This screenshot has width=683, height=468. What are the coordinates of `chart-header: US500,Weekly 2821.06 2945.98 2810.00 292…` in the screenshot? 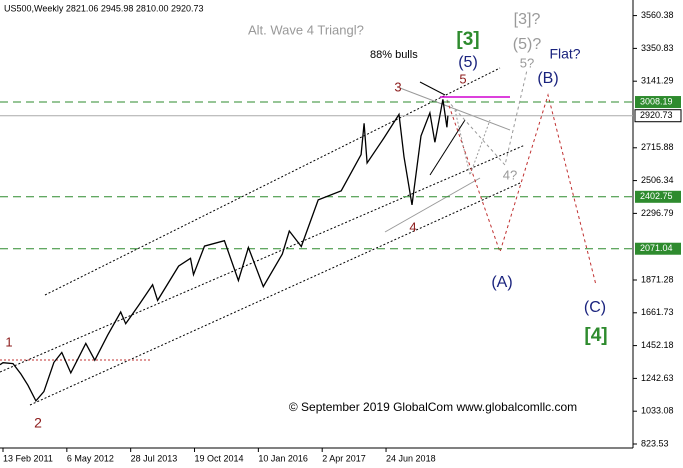 It's located at (104, 8).